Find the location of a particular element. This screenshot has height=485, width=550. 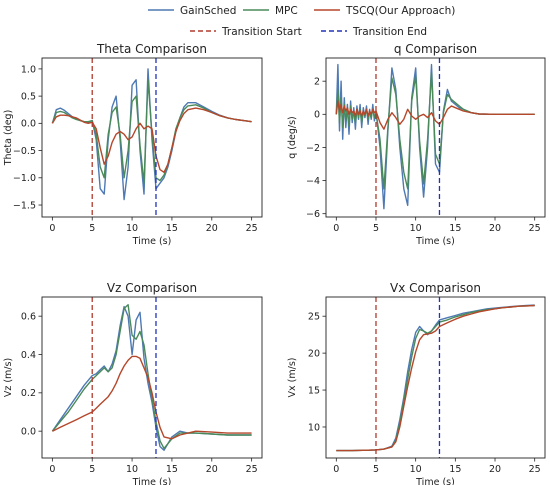

y-tick-label: 0.4 is located at coordinates (28, 355).